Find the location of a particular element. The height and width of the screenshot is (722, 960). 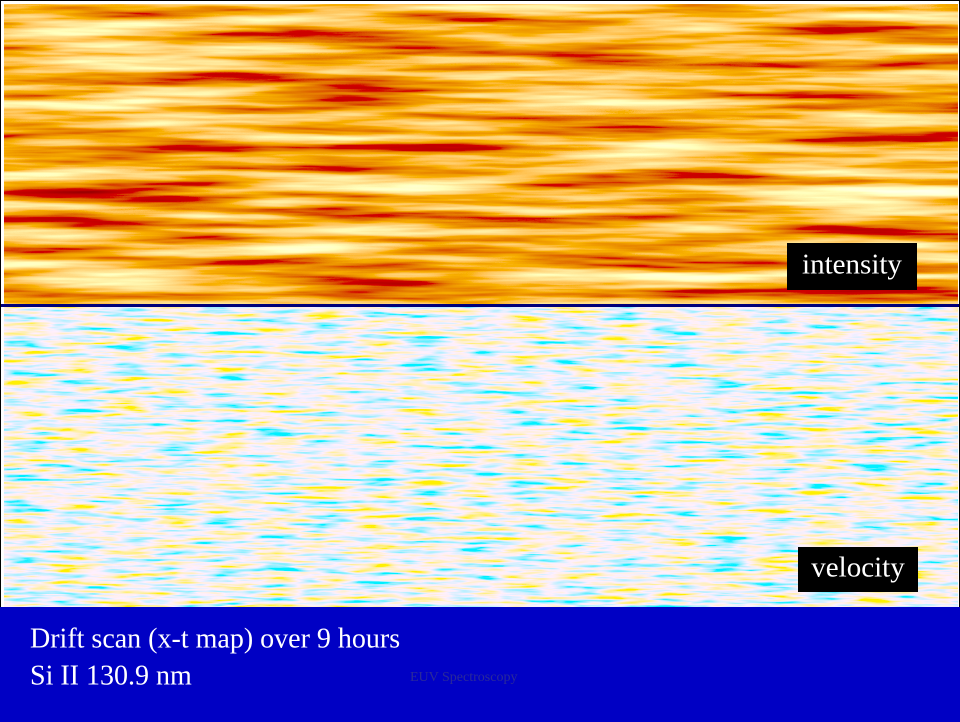

panel-label: intensity is located at coordinates (852, 265).